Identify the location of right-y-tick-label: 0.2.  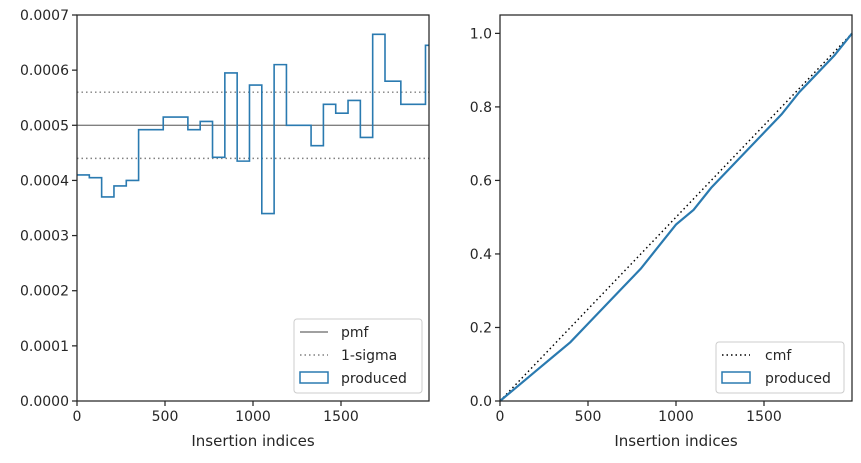
(481, 328).